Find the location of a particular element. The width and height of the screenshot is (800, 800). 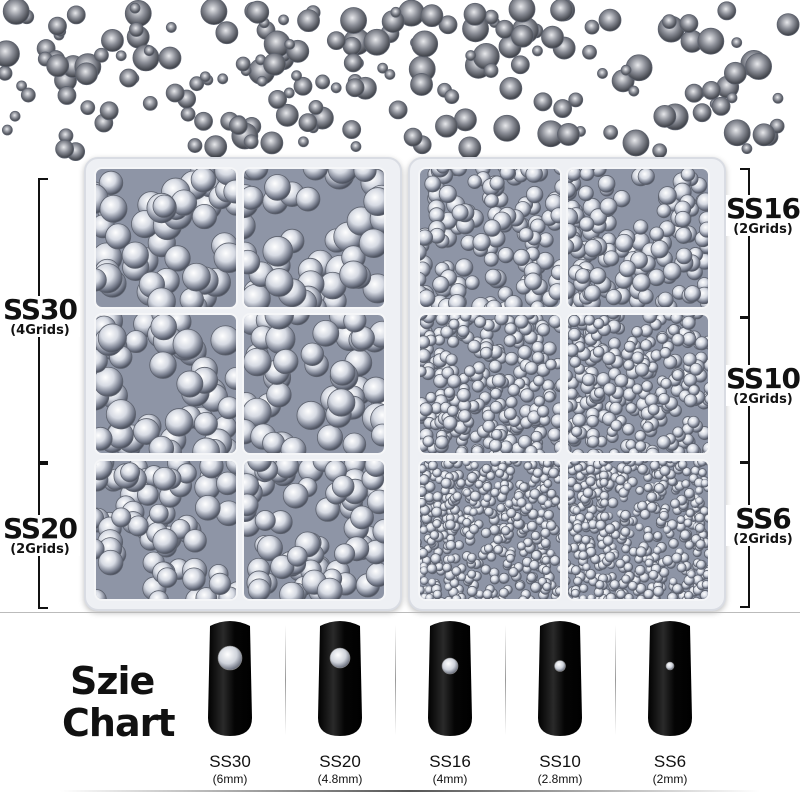

tray-grid-ss10 is located at coordinates (490, 384).